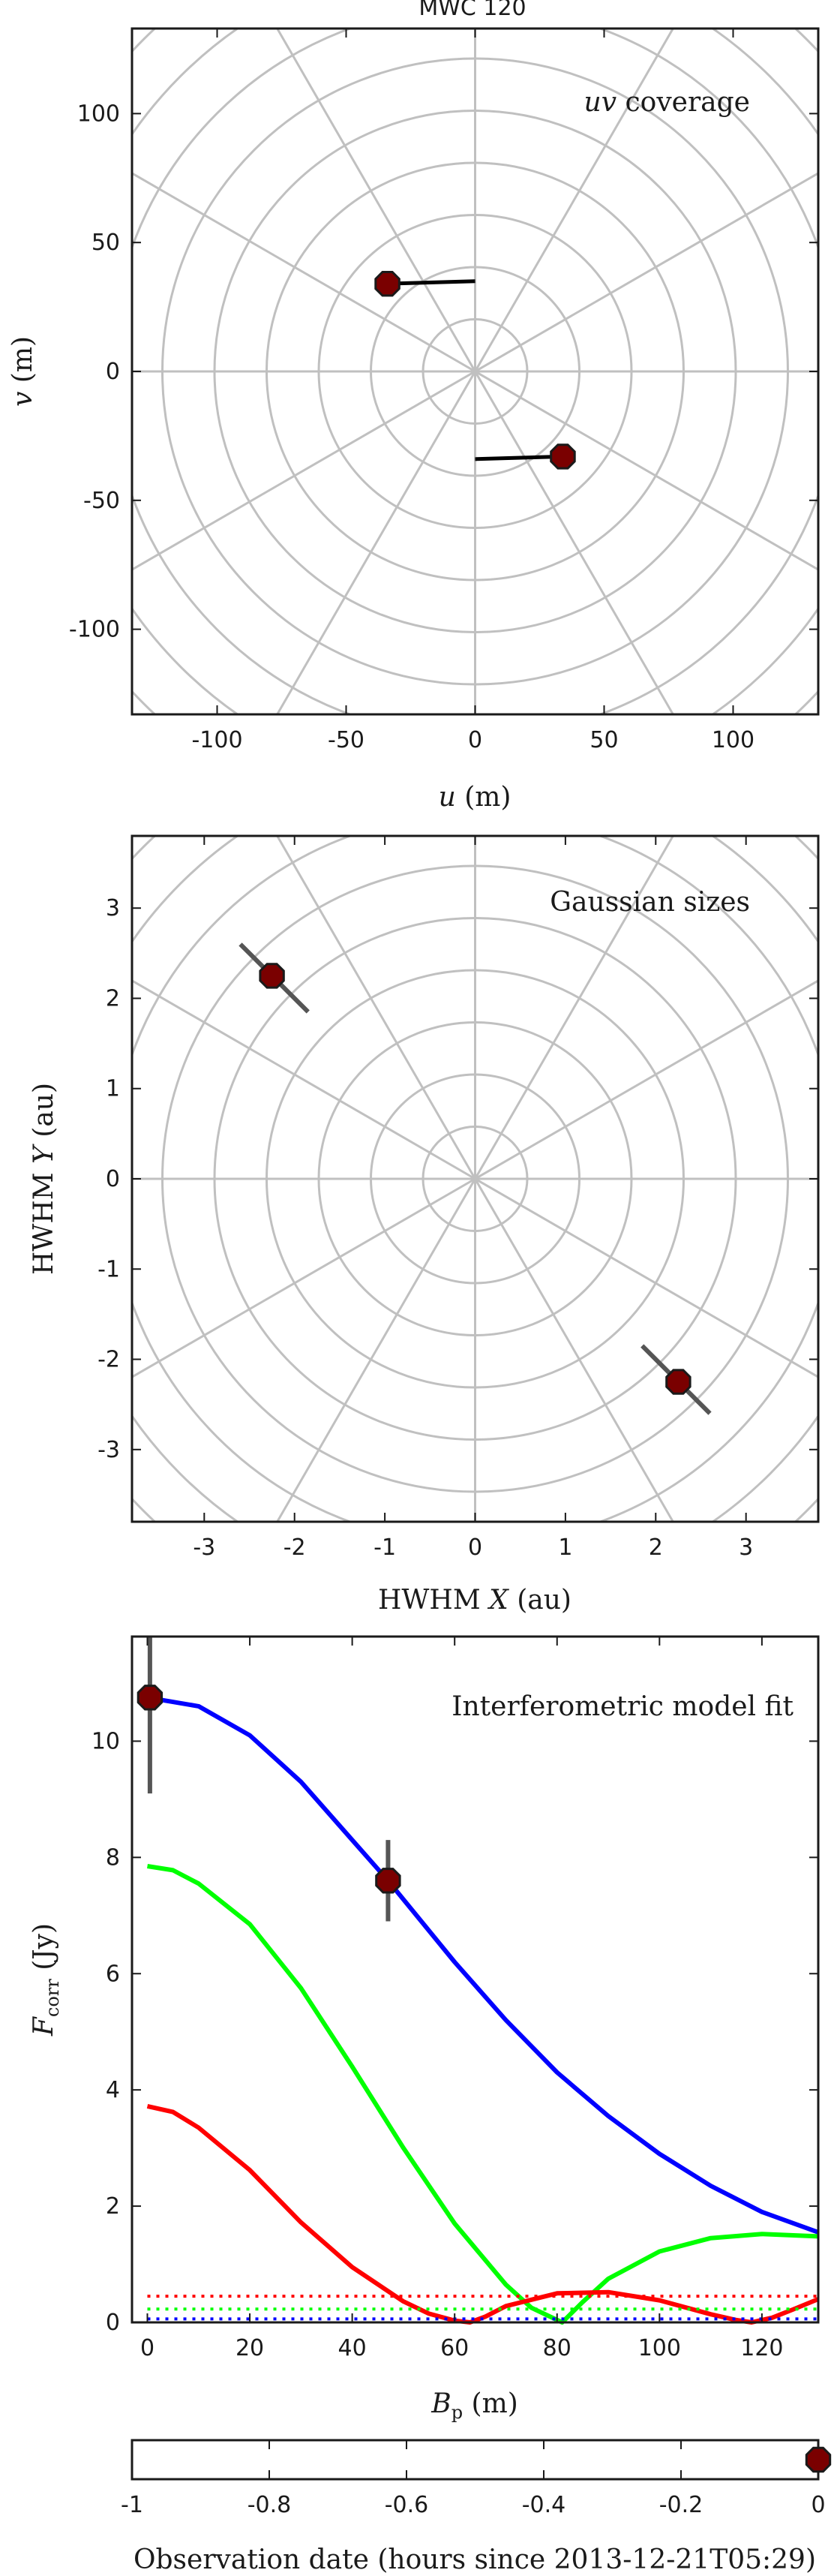  What do you see at coordinates (650, 902) in the screenshot?
I see `sizes-title: Gaussian sizes` at bounding box center [650, 902].